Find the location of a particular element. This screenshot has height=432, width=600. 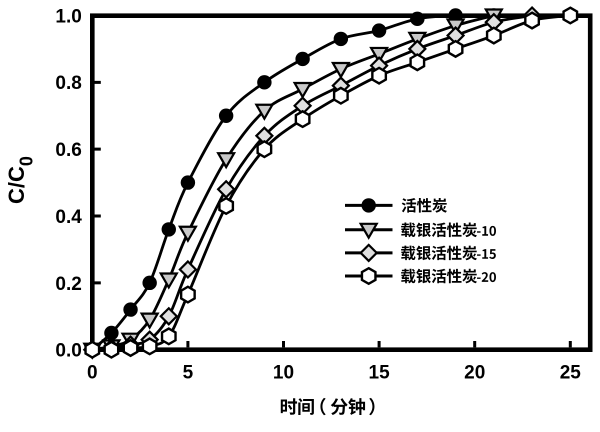

svg-text: 5 is located at coordinates (188, 372).